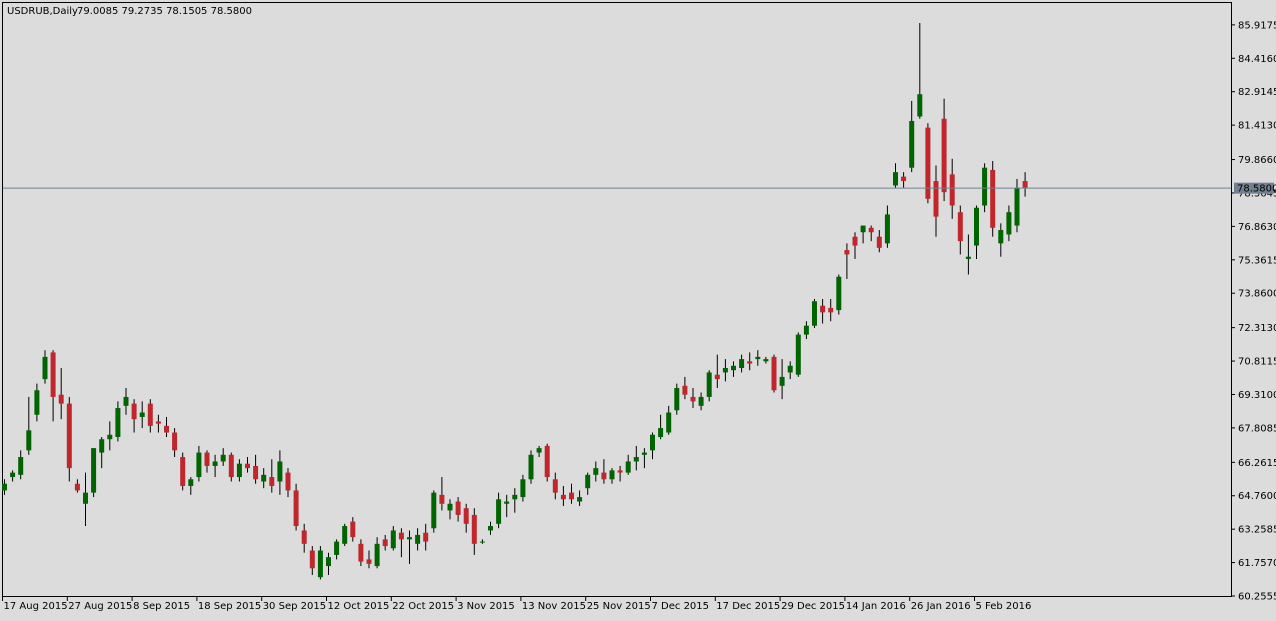 This screenshot has height=621, width=1276. What do you see at coordinates (229, 606) in the screenshot?
I see `x-tick-label: 18 Sep 2015` at bounding box center [229, 606].